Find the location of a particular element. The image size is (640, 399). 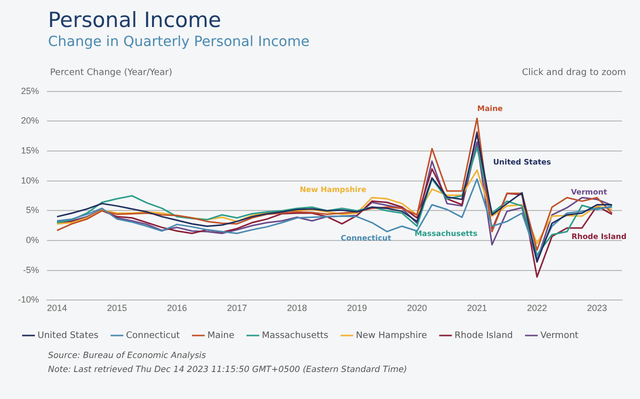

x-tick-label: 2015 is located at coordinates (117, 308).